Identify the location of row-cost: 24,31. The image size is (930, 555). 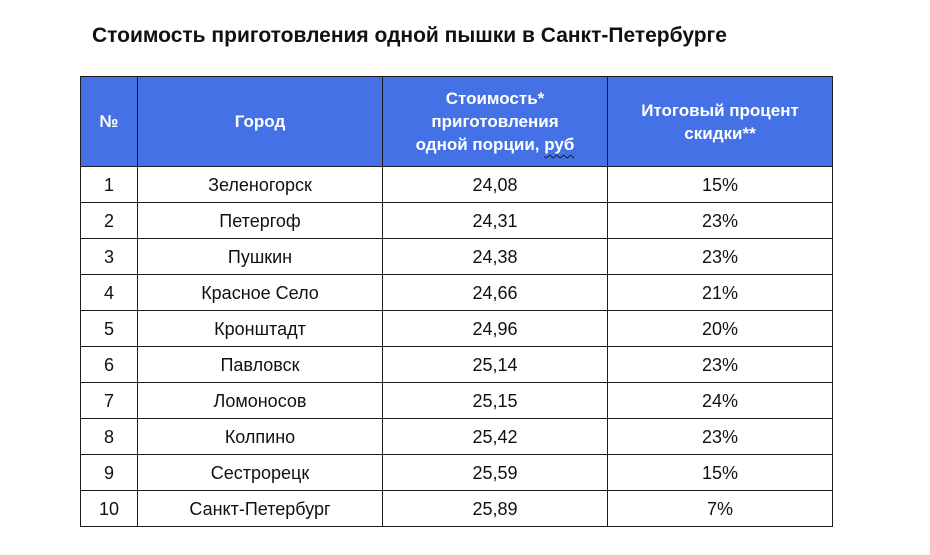
(495, 220).